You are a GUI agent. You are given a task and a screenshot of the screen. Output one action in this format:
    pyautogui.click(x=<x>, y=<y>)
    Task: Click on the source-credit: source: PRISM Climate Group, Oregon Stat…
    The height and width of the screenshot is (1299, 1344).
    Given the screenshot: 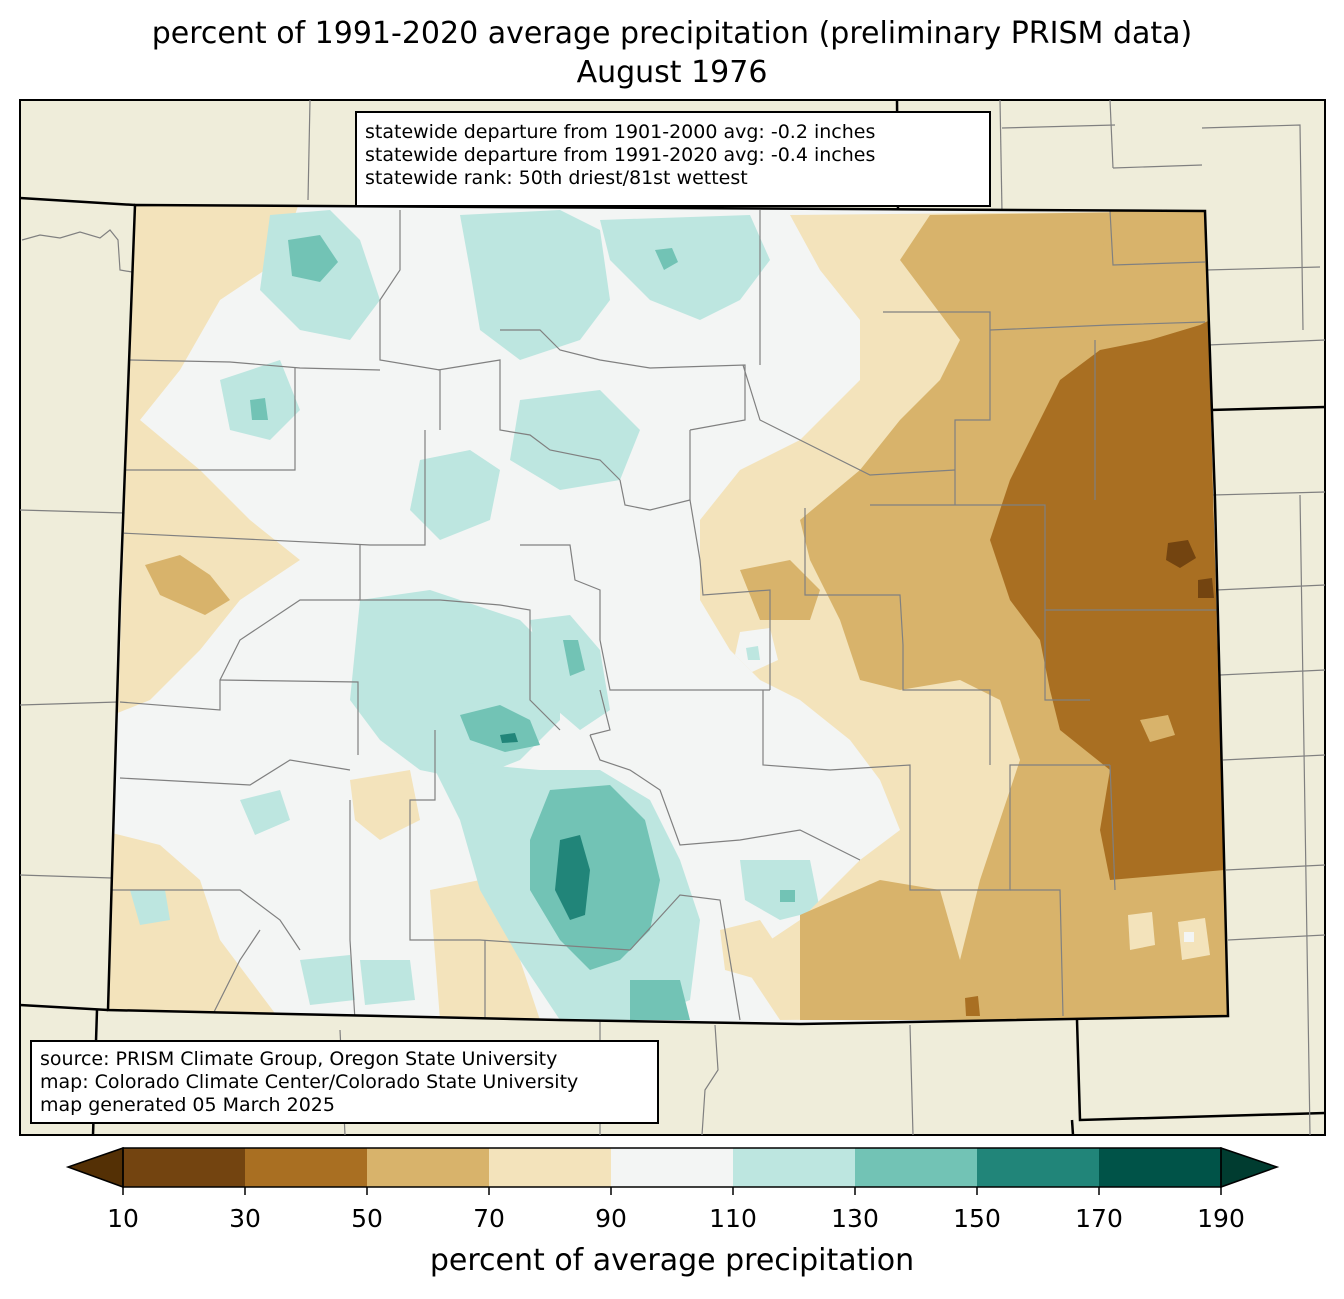 What is the action you would take?
    pyautogui.click(x=299, y=1059)
    